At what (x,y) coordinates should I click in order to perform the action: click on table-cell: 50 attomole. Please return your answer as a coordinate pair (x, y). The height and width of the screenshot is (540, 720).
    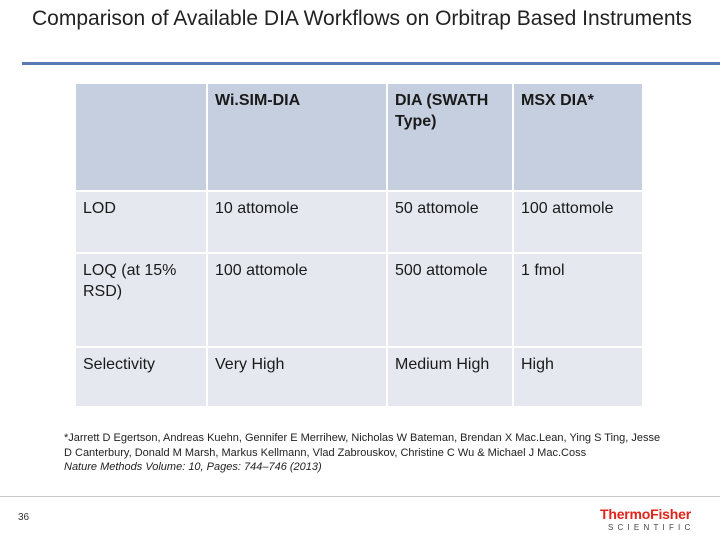
    Looking at the image, I should click on (450, 221).